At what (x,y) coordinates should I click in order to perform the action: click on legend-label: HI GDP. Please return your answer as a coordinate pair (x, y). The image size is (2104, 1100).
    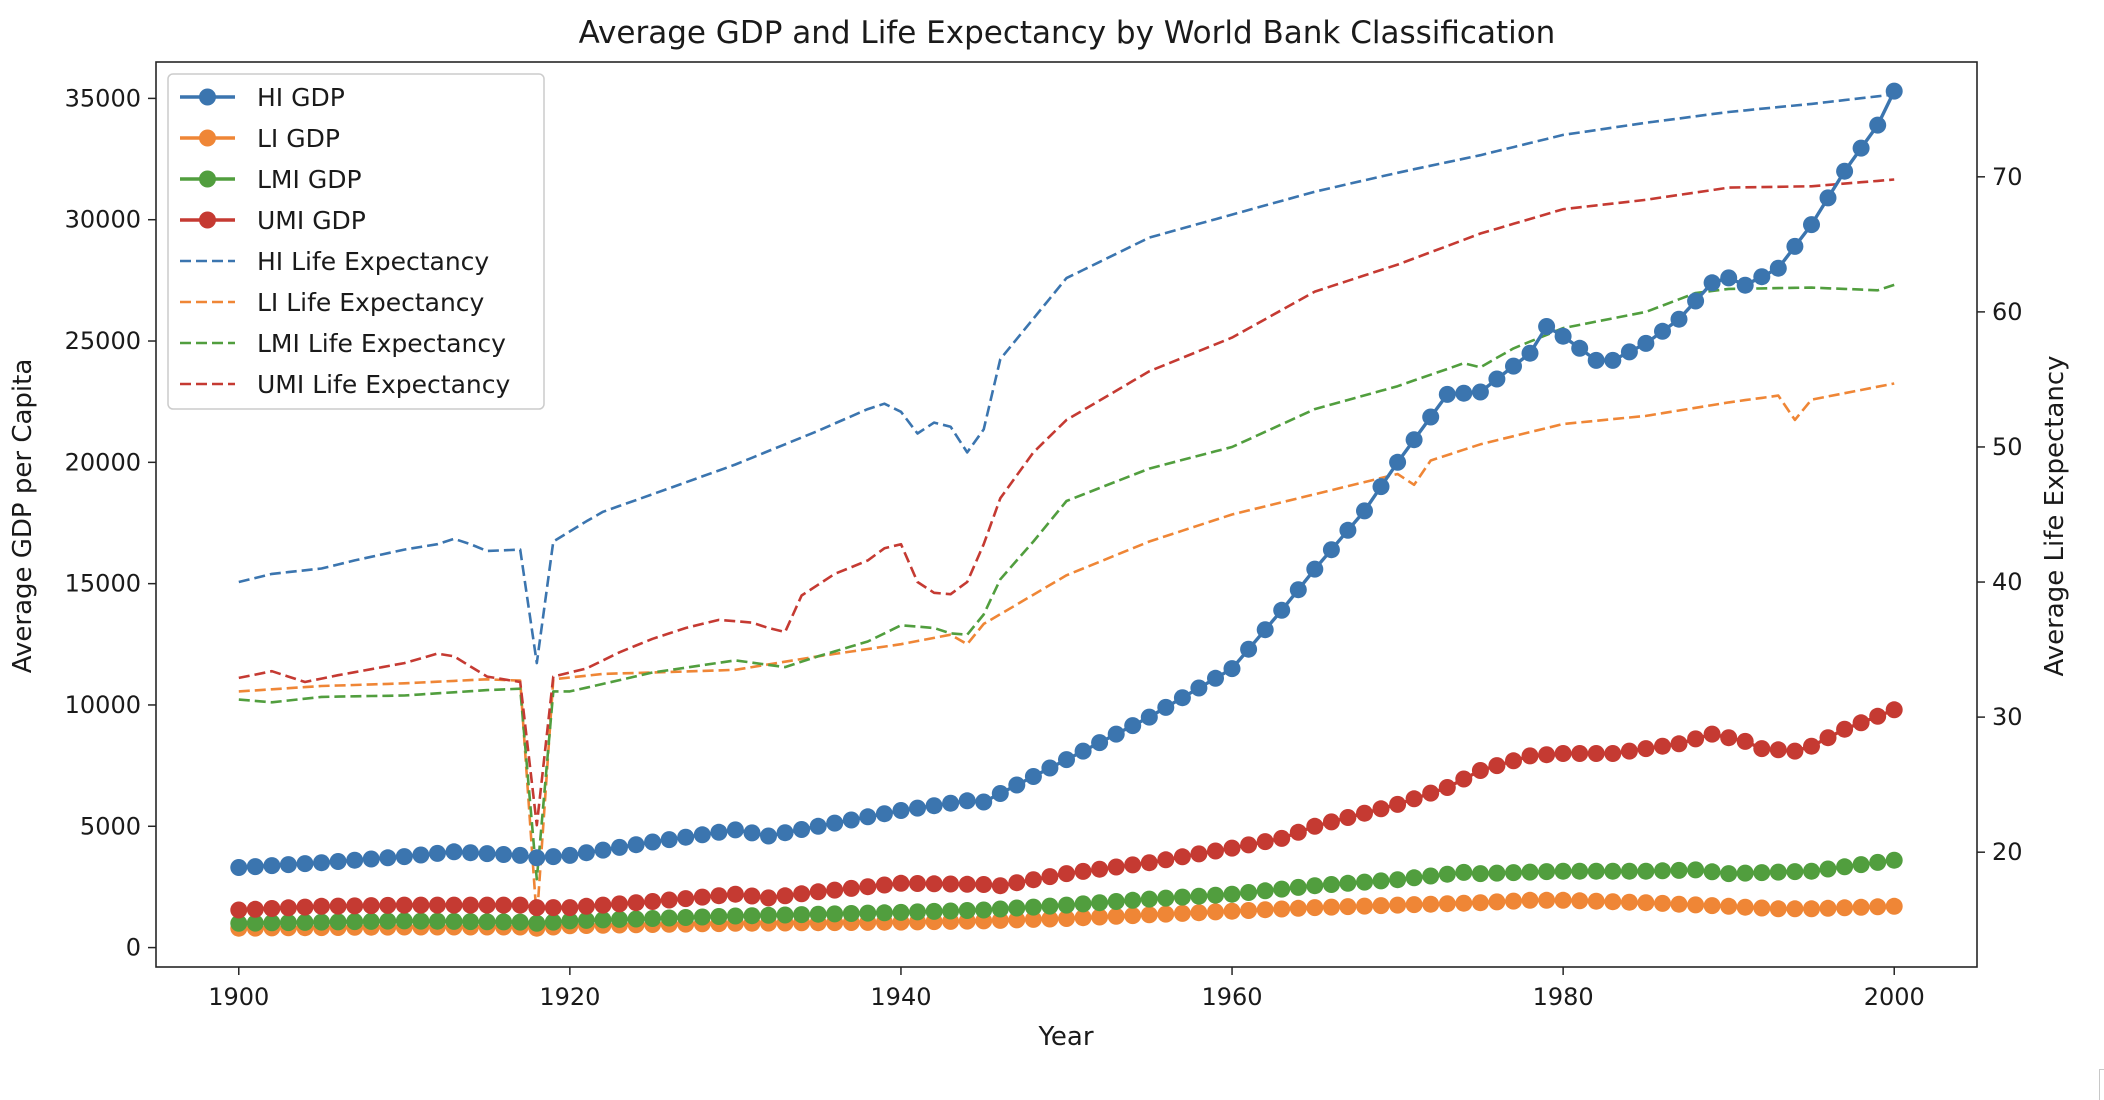
    Looking at the image, I should click on (301, 97).